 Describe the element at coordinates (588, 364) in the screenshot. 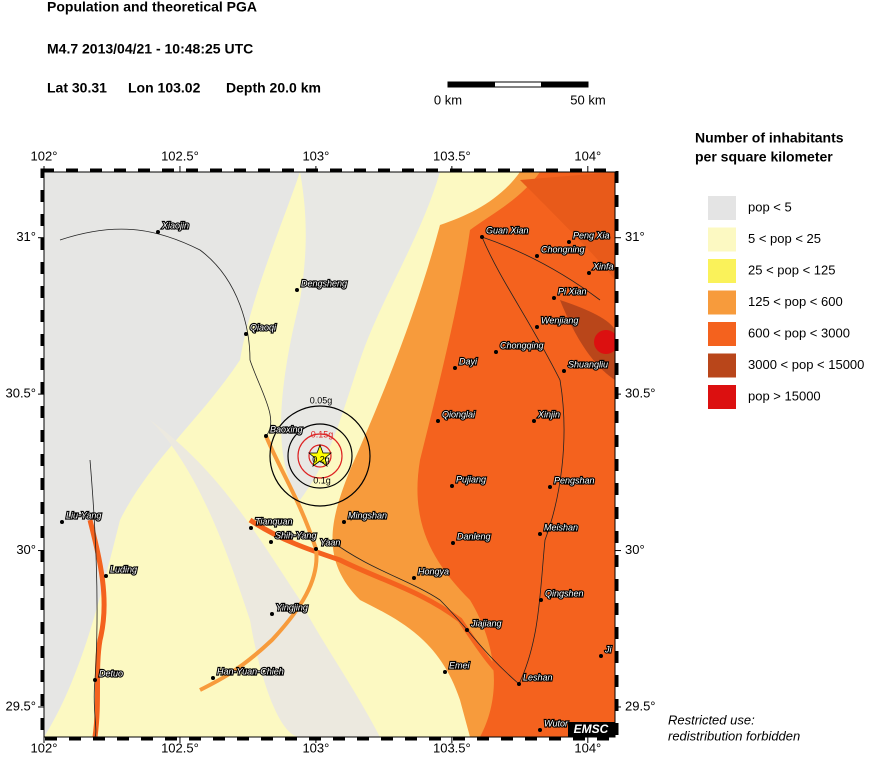

I see `city-label: Shuangliu` at that location.